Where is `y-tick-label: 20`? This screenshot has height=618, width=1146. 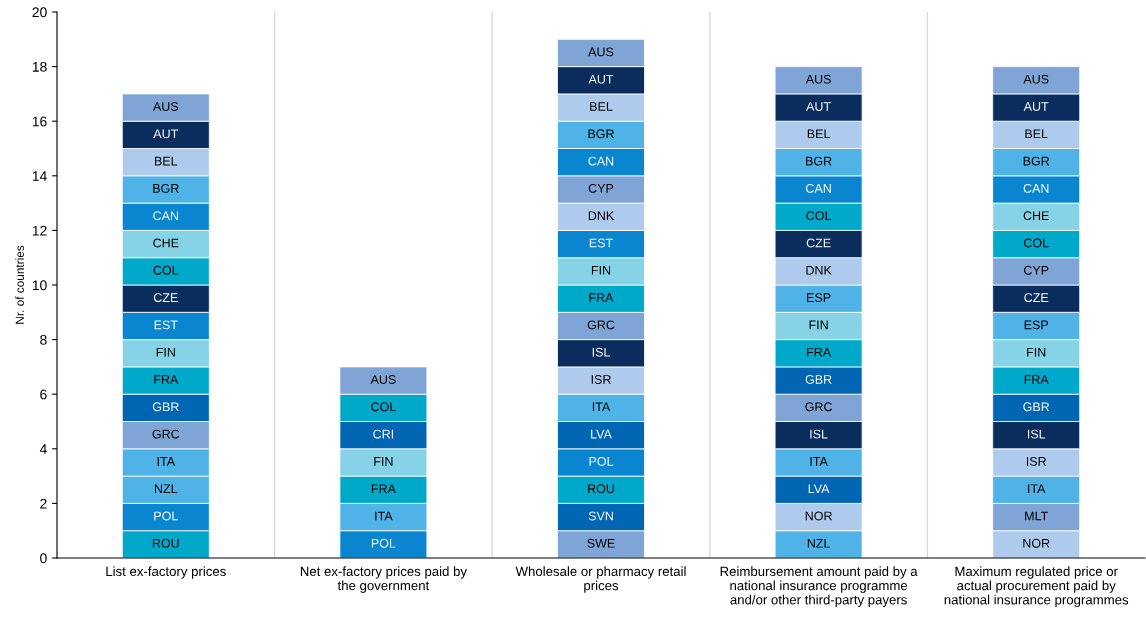 y-tick-label: 20 is located at coordinates (39, 12).